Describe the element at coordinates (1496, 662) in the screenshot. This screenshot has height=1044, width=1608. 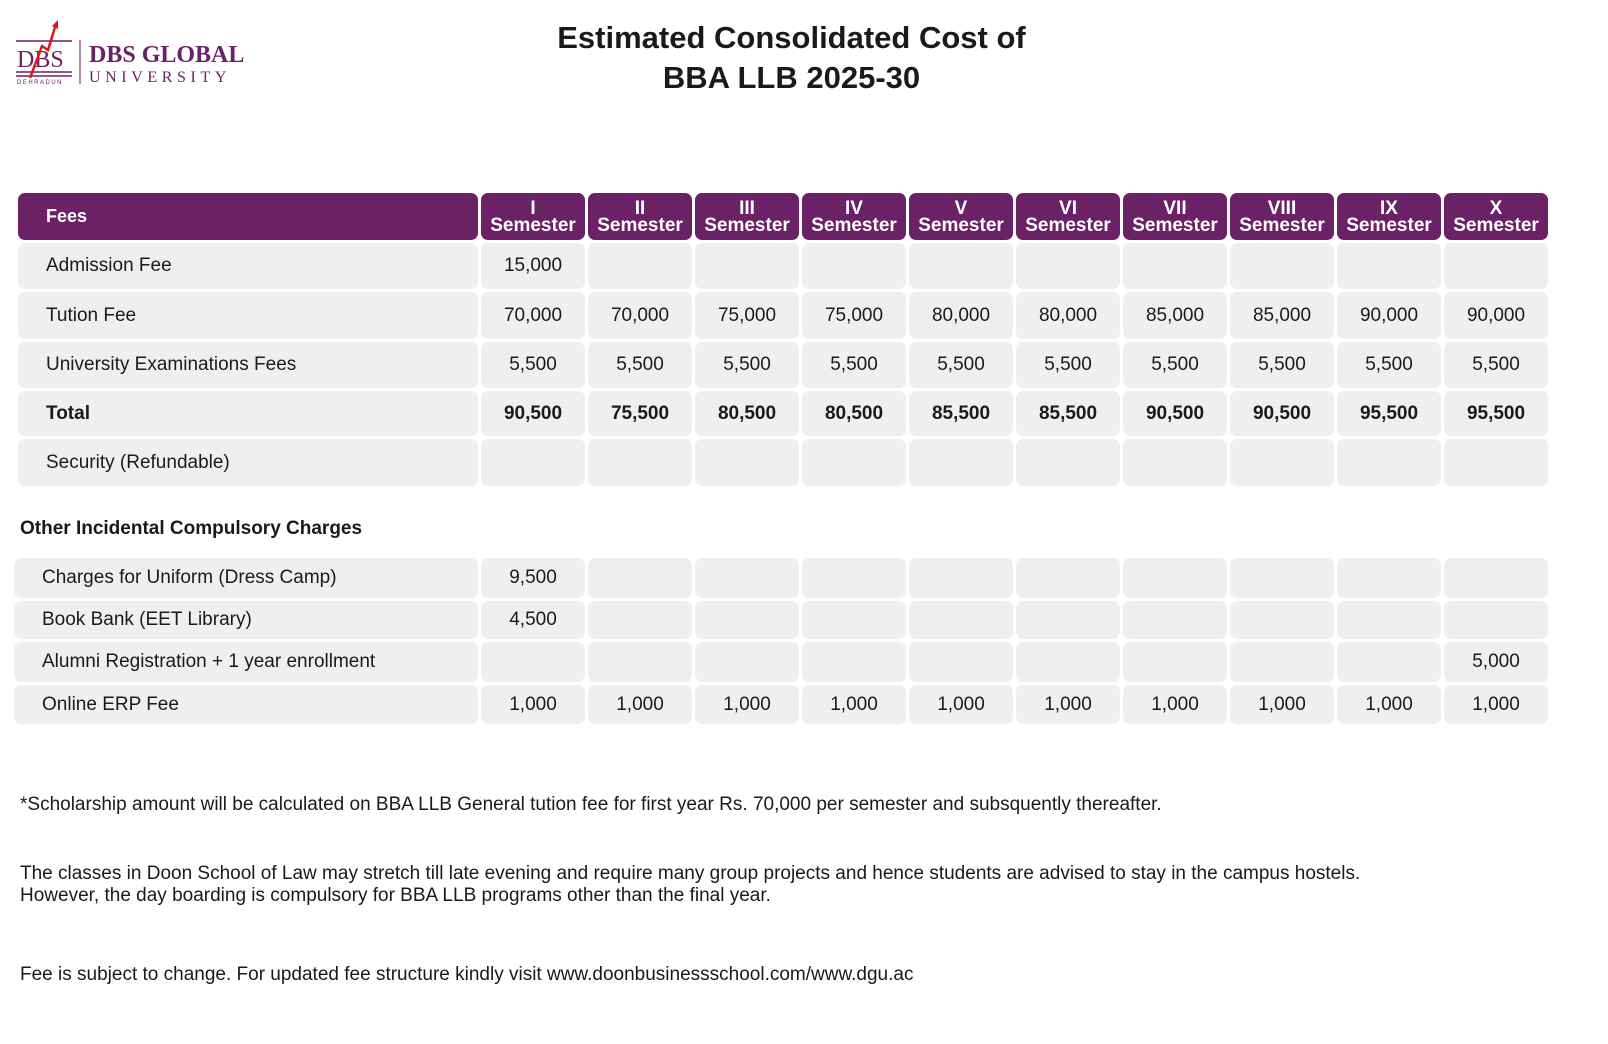
I see `fee-cell: 5,000` at that location.